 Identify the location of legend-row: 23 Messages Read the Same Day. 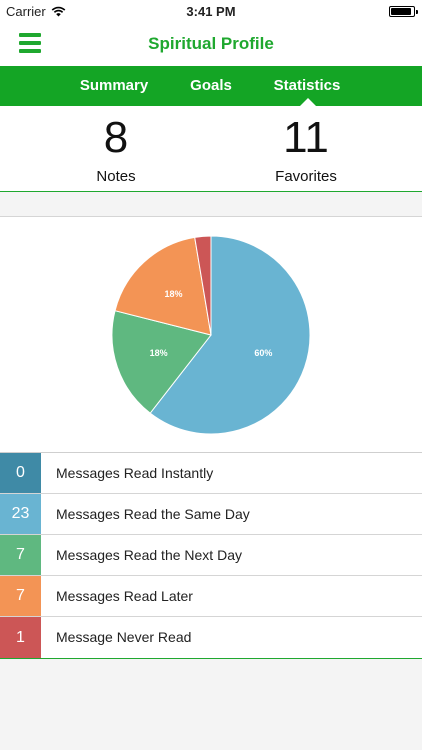
(211, 514).